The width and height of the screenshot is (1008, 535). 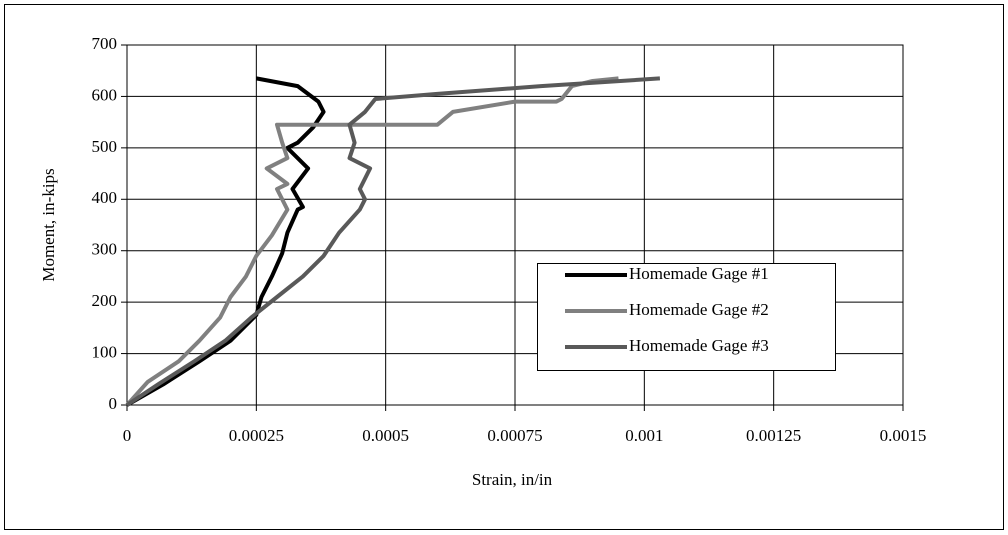 What do you see at coordinates (105, 43) in the screenshot?
I see `y-tick-label: 700` at bounding box center [105, 43].